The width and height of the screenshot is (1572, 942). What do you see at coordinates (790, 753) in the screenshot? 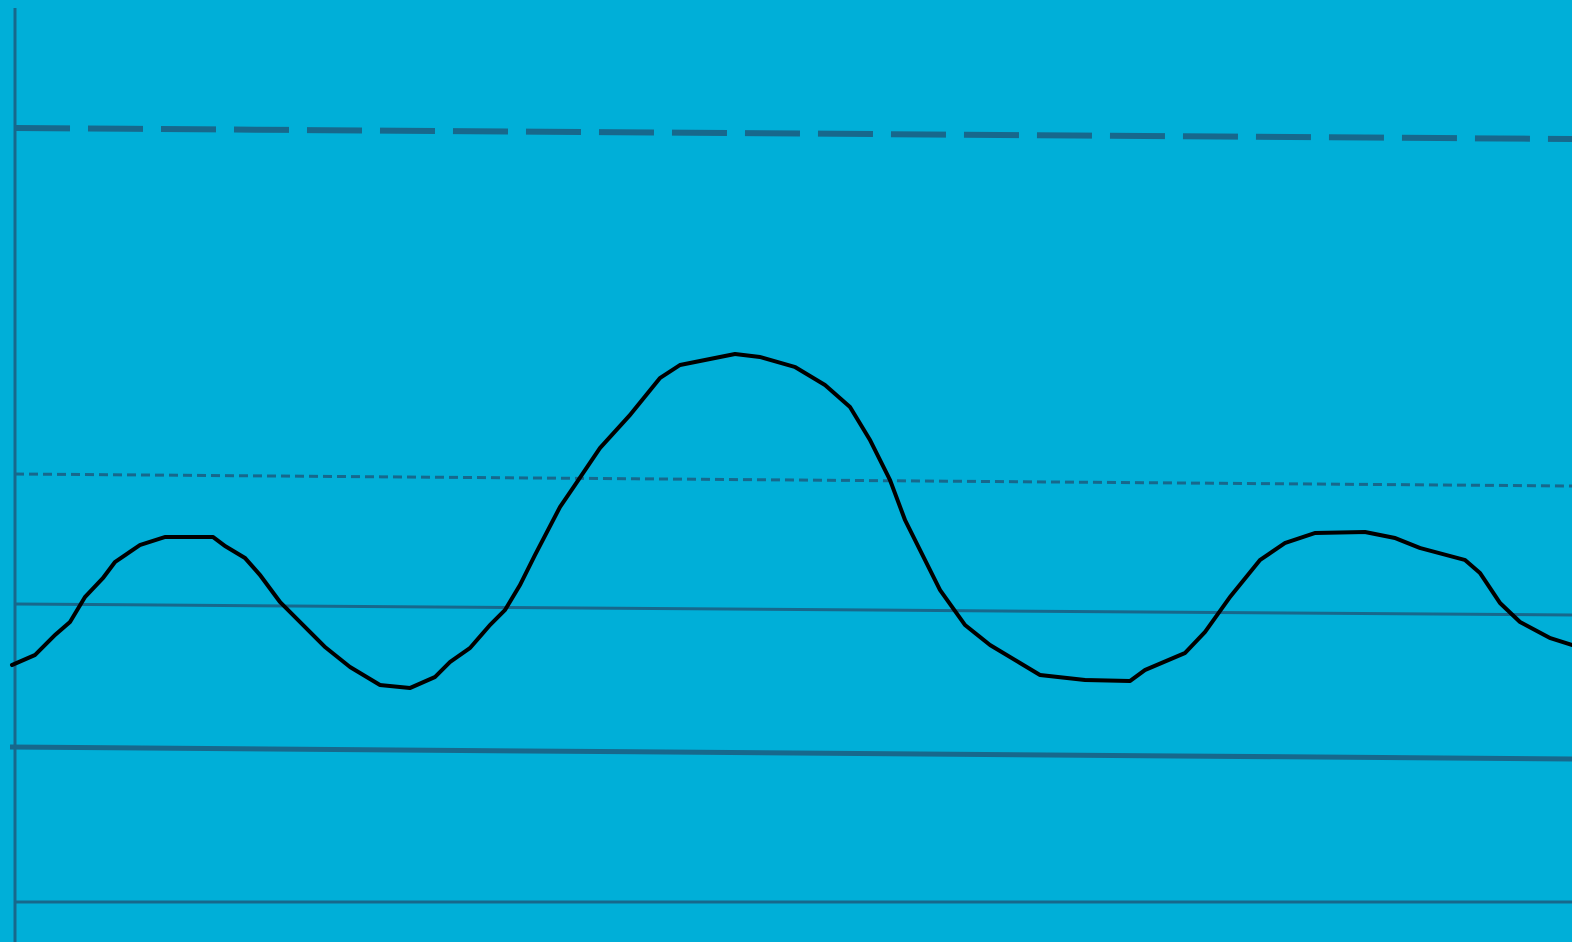
I see `thick-line` at bounding box center [790, 753].